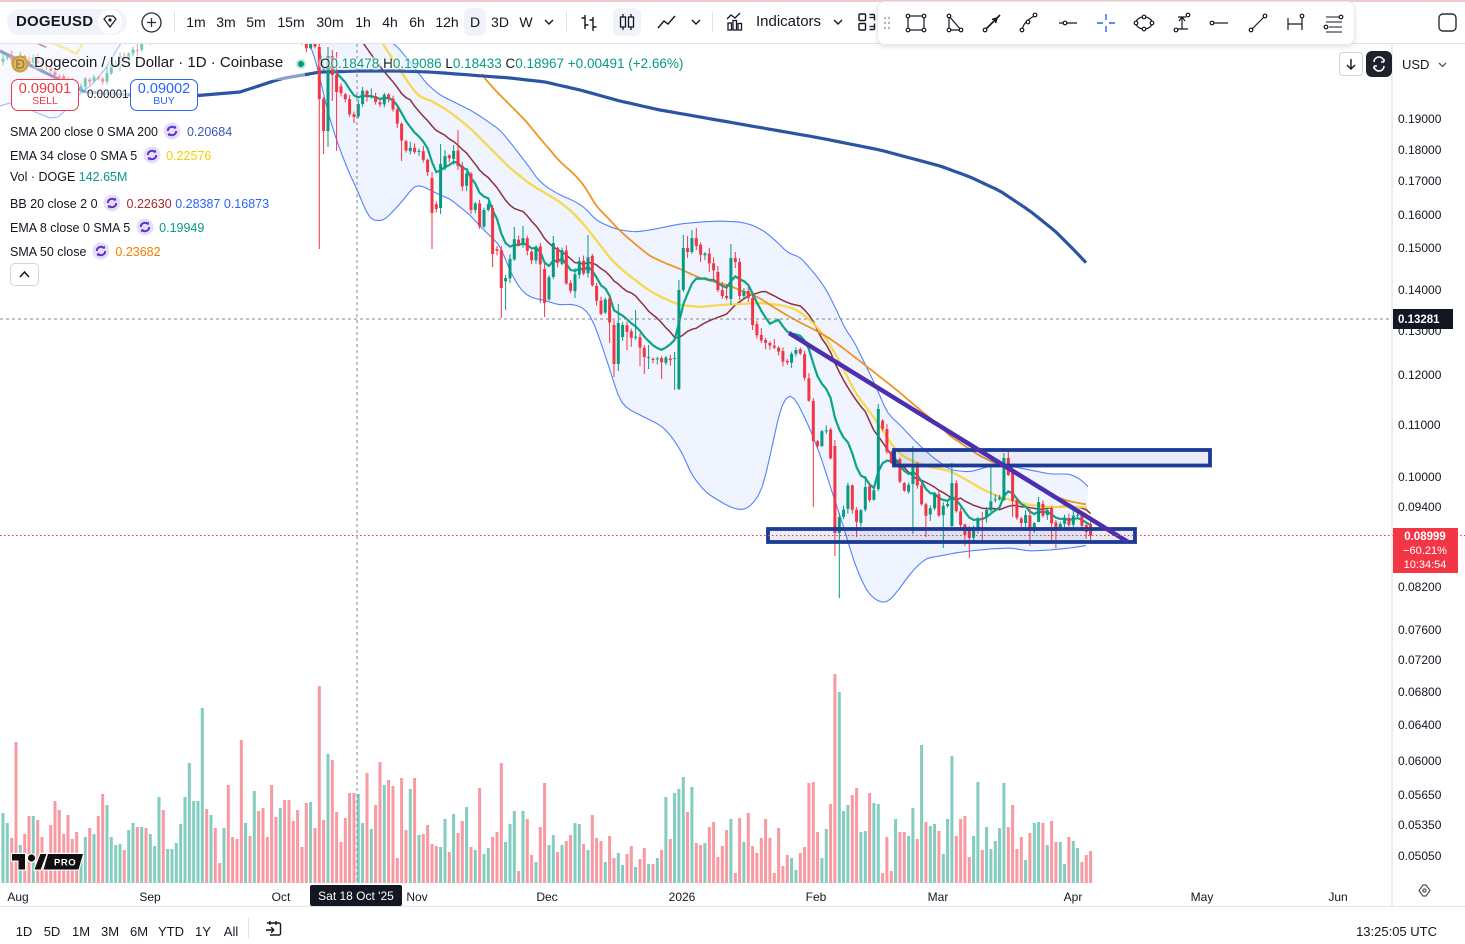 The height and width of the screenshot is (944, 1465). Describe the element at coordinates (1420, 761) in the screenshot. I see `svg-text: 0.06000` at that location.